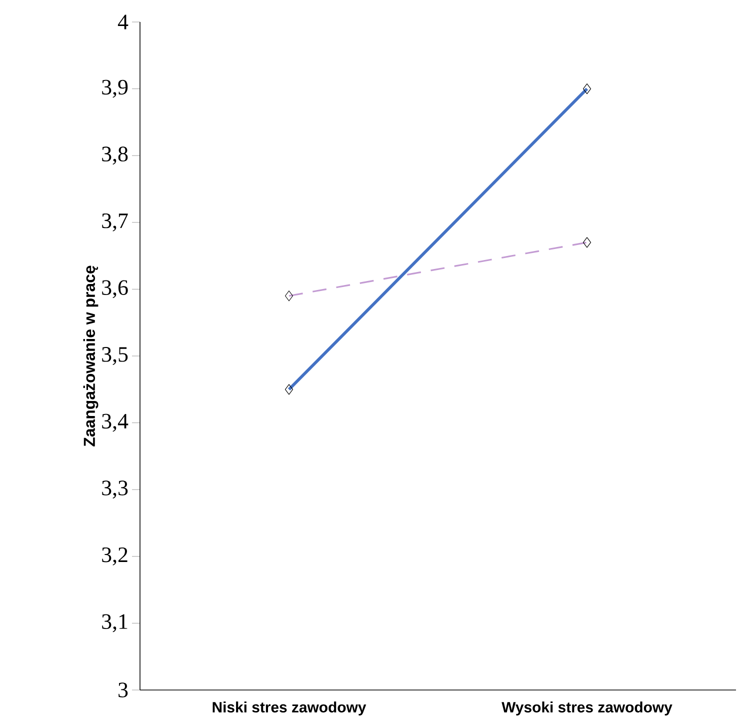 This screenshot has height=721, width=743. What do you see at coordinates (115, 89) in the screenshot?
I see `y-tick-label: 3,9` at bounding box center [115, 89].